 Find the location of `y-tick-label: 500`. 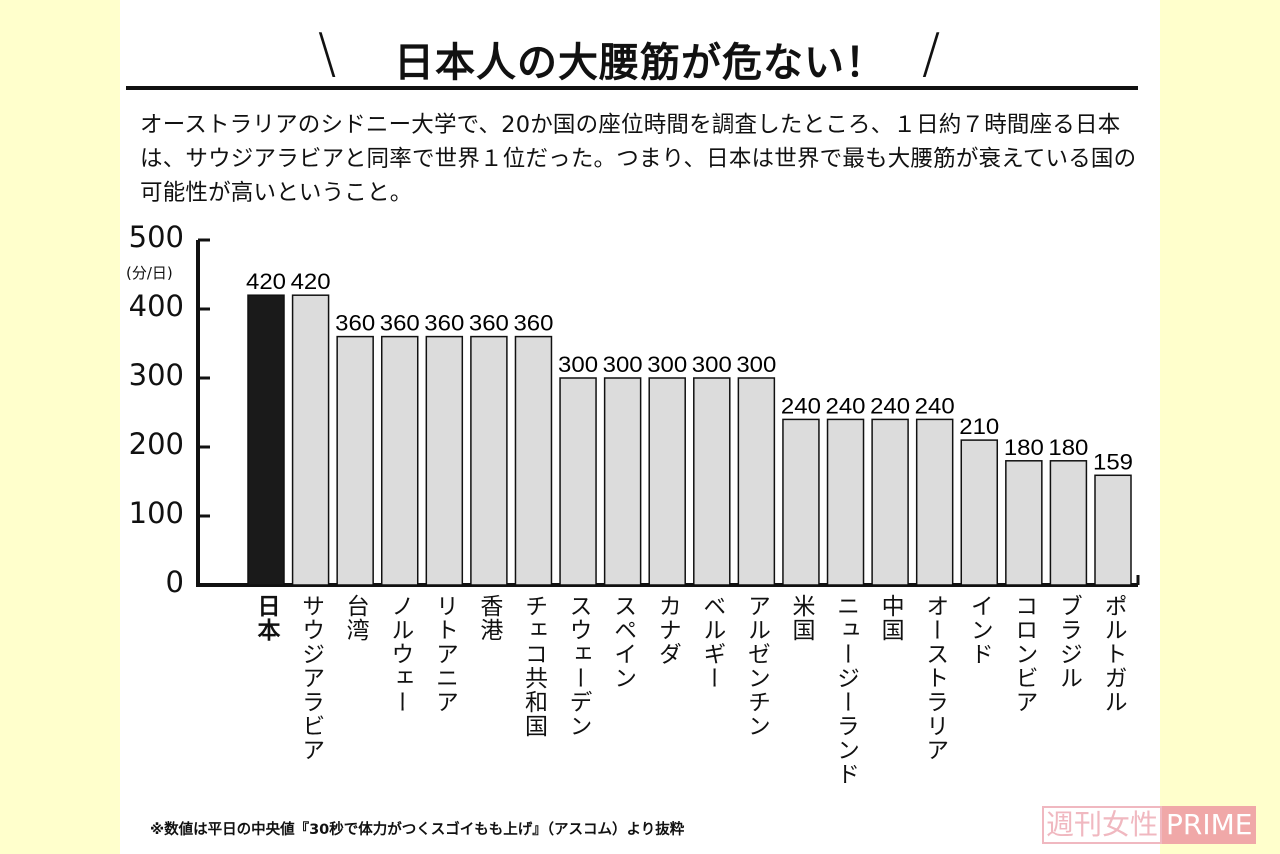

y-tick-label: 500 is located at coordinates (156, 237).